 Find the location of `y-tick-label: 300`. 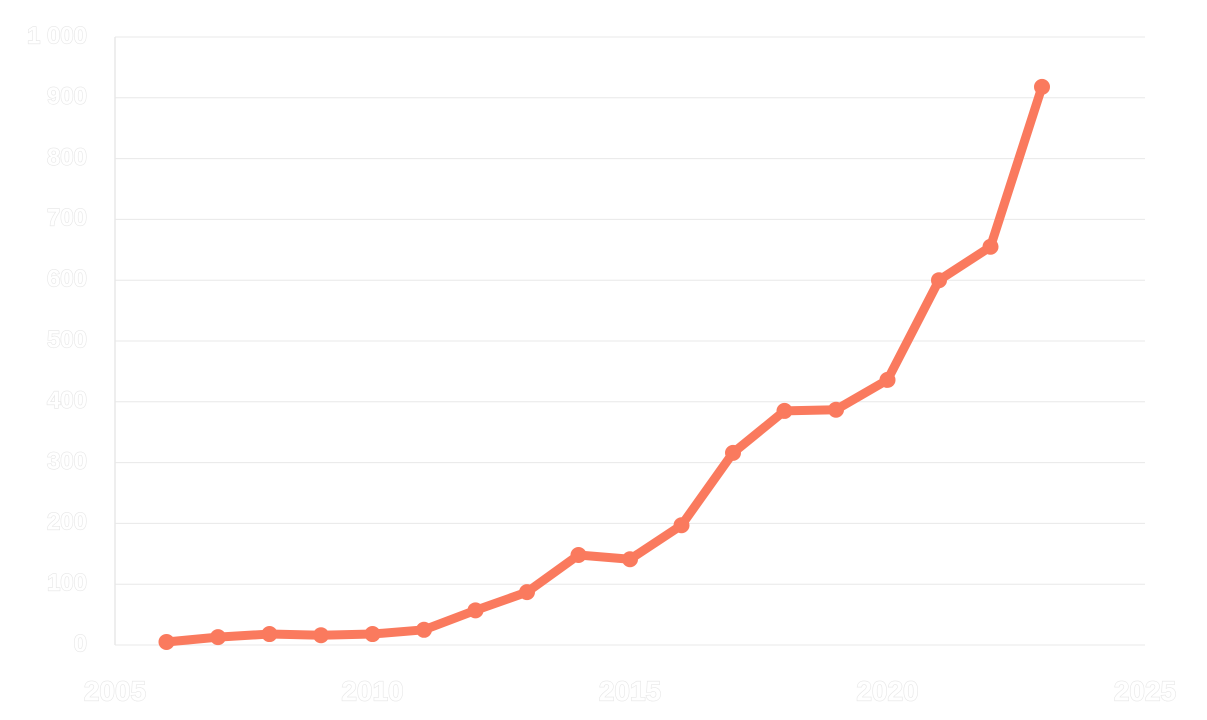

y-tick-label: 300 is located at coordinates (67, 461).